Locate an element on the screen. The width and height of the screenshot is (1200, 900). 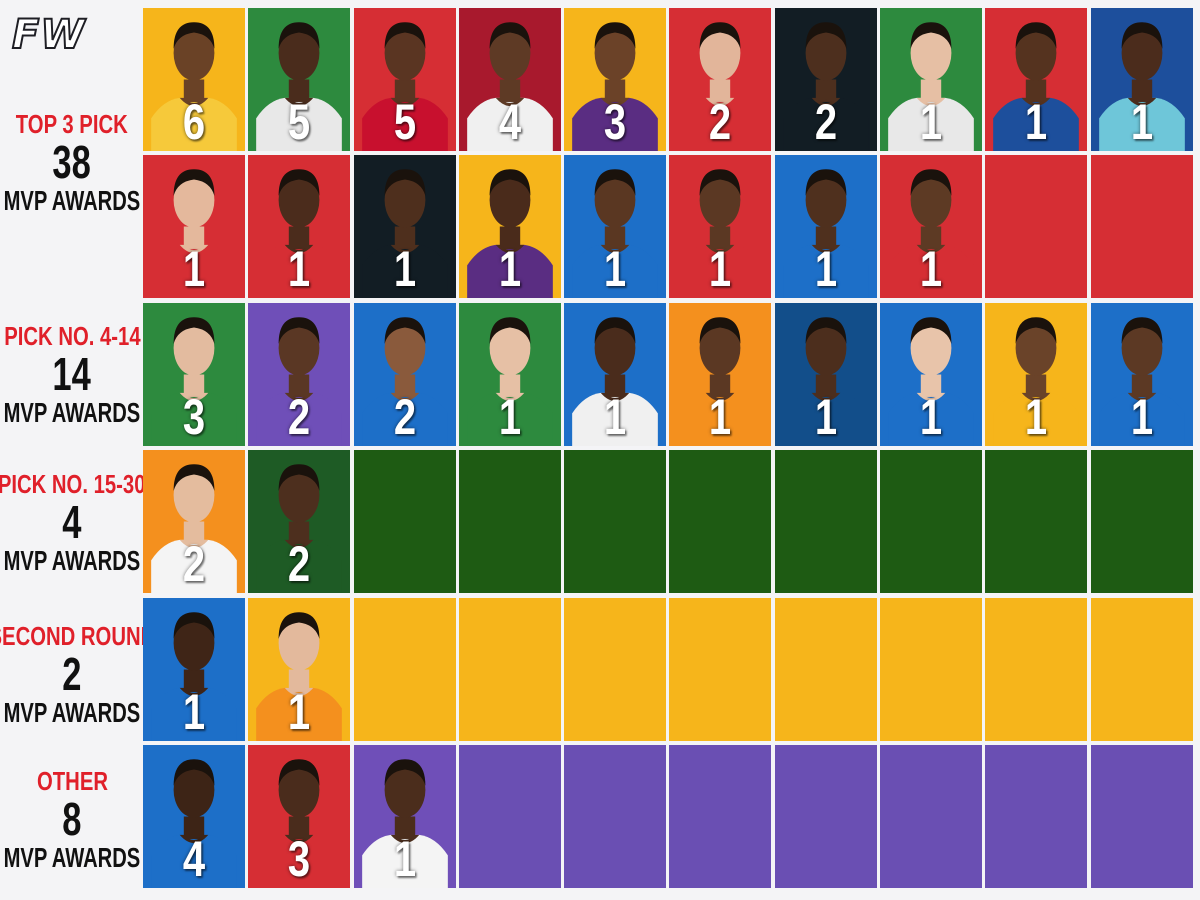
mvp-total: 4 is located at coordinates (72, 522).